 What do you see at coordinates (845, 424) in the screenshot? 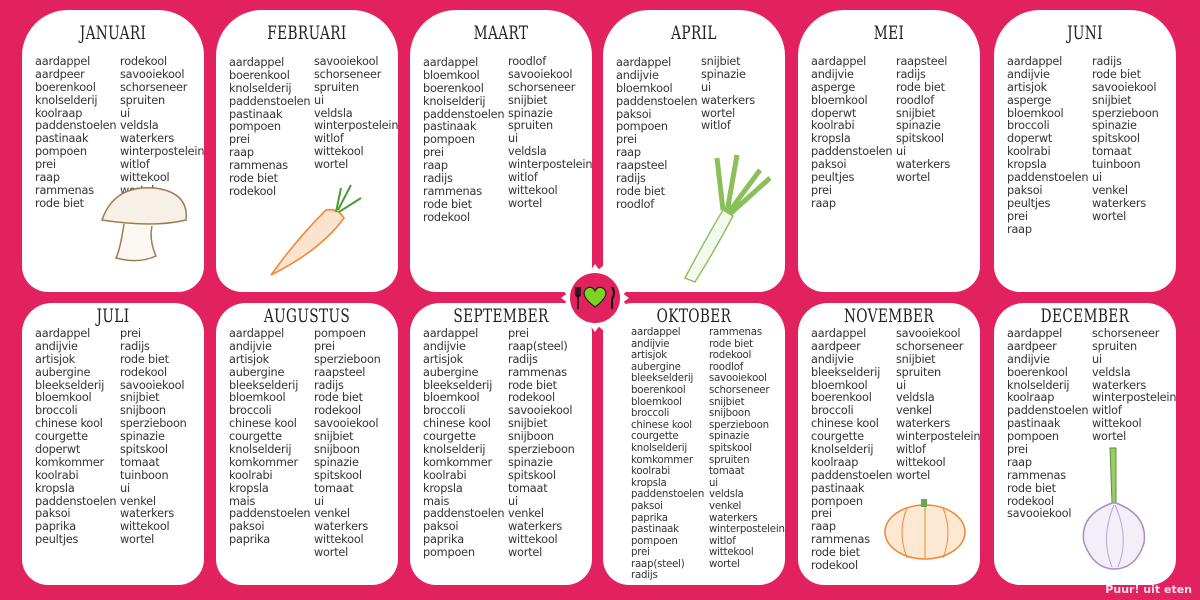
I see `vegetable-item: chinese kool` at bounding box center [845, 424].